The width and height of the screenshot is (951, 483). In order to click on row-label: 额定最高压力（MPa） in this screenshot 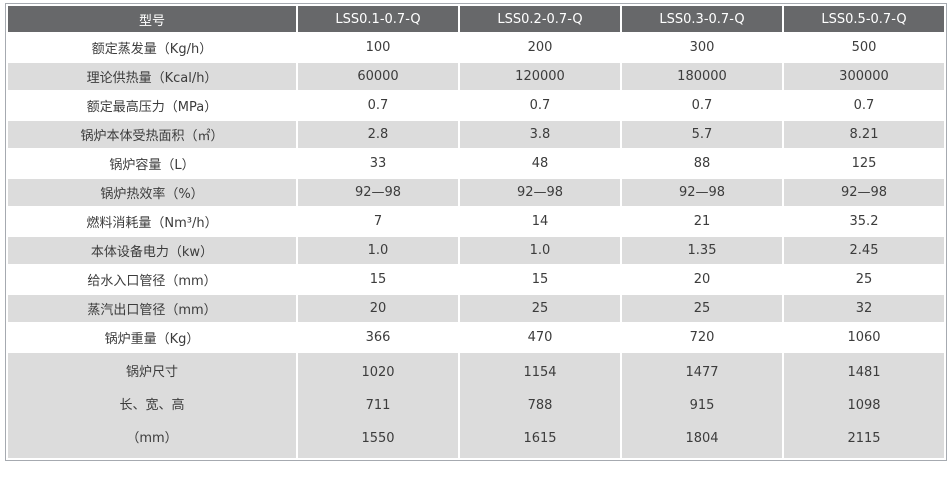, I will do `click(152, 105)`.